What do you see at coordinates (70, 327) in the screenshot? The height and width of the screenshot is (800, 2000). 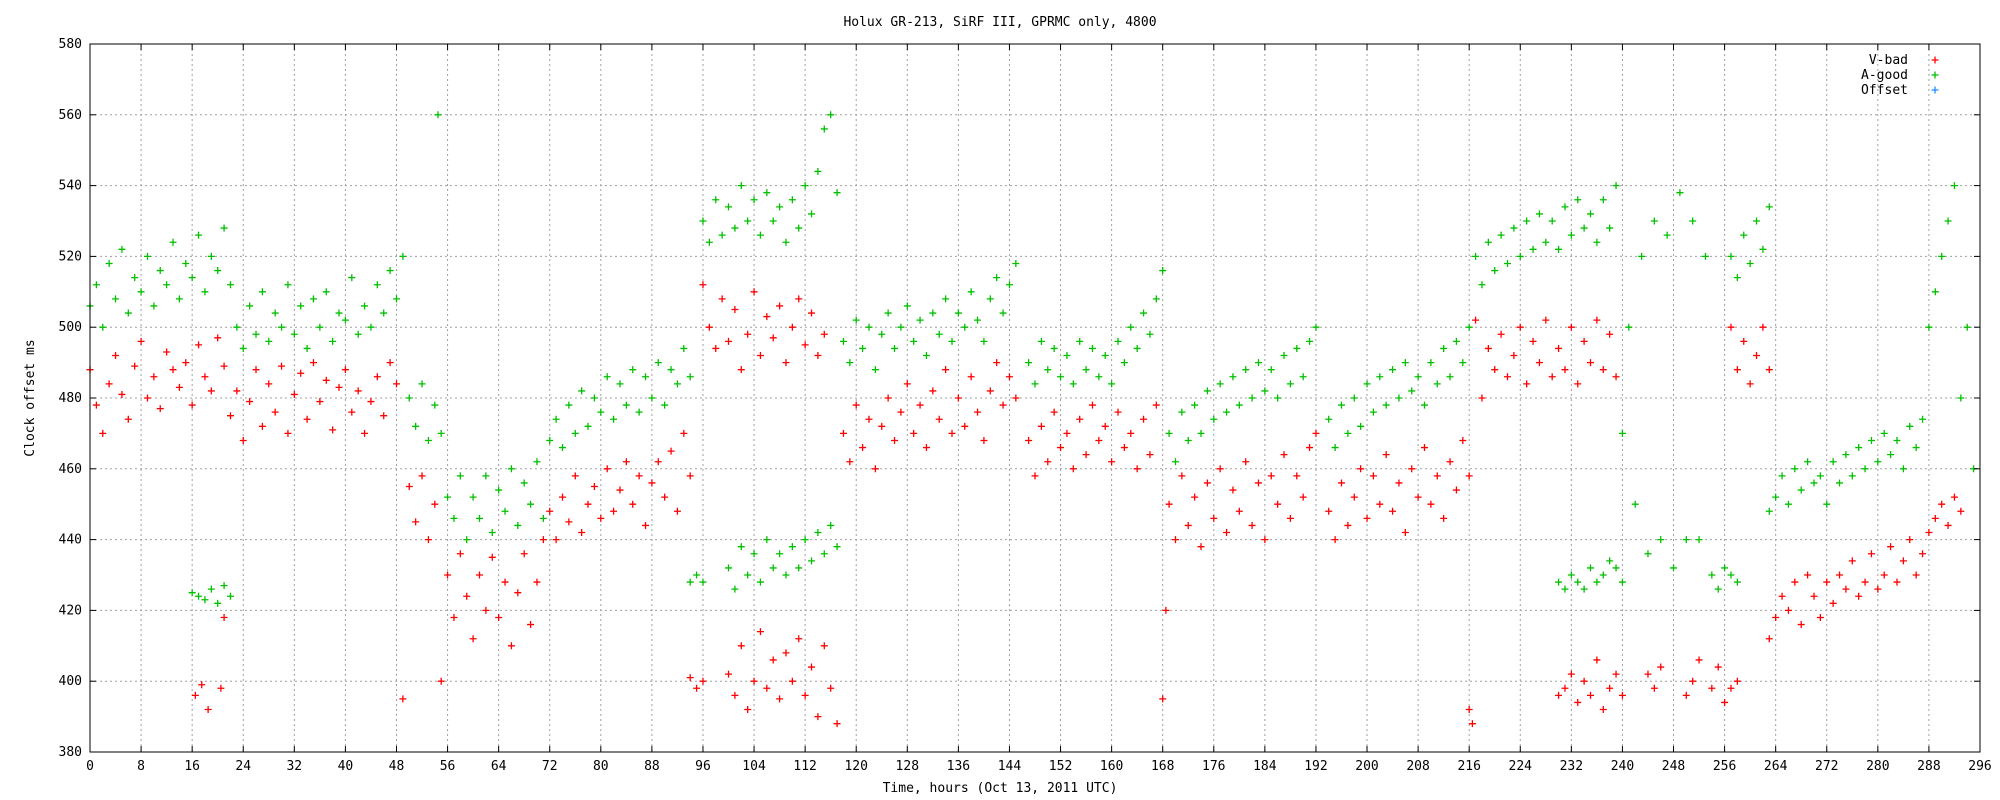 I see `y-tick-label: 500` at bounding box center [70, 327].